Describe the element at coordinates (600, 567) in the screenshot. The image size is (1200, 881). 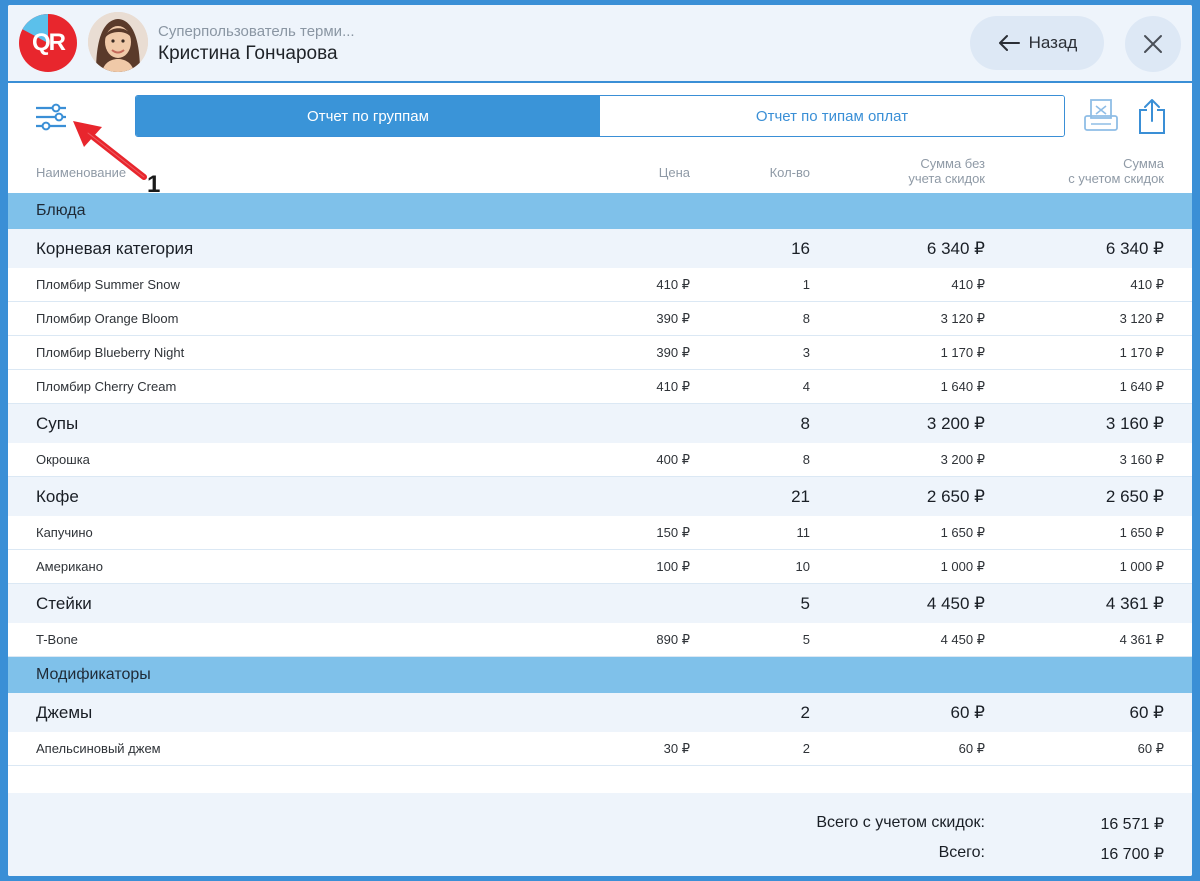
I see `table-row: Американо 100 ₽ 10 1 000 ₽ 1 000 ₽` at that location.